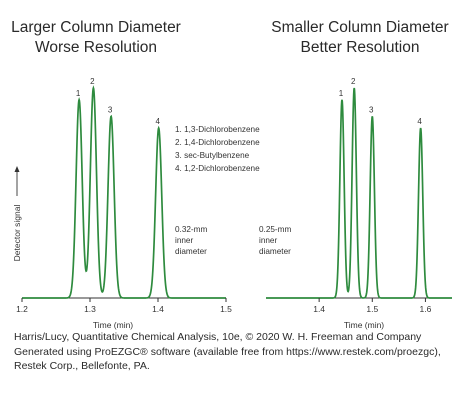  Describe the element at coordinates (17, 169) in the screenshot. I see `y-axis-arrow-head` at that location.